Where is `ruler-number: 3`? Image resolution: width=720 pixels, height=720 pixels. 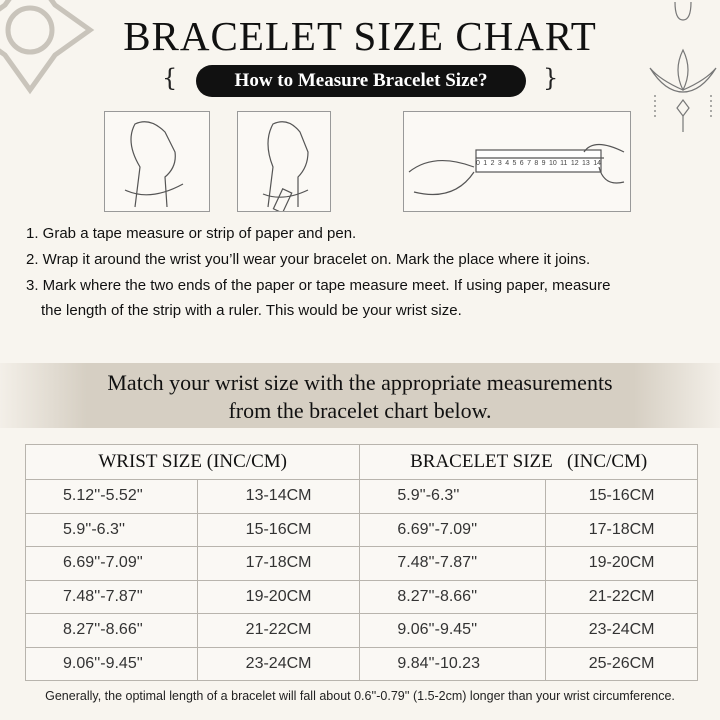 ruler-number: 3 is located at coordinates (499, 163).